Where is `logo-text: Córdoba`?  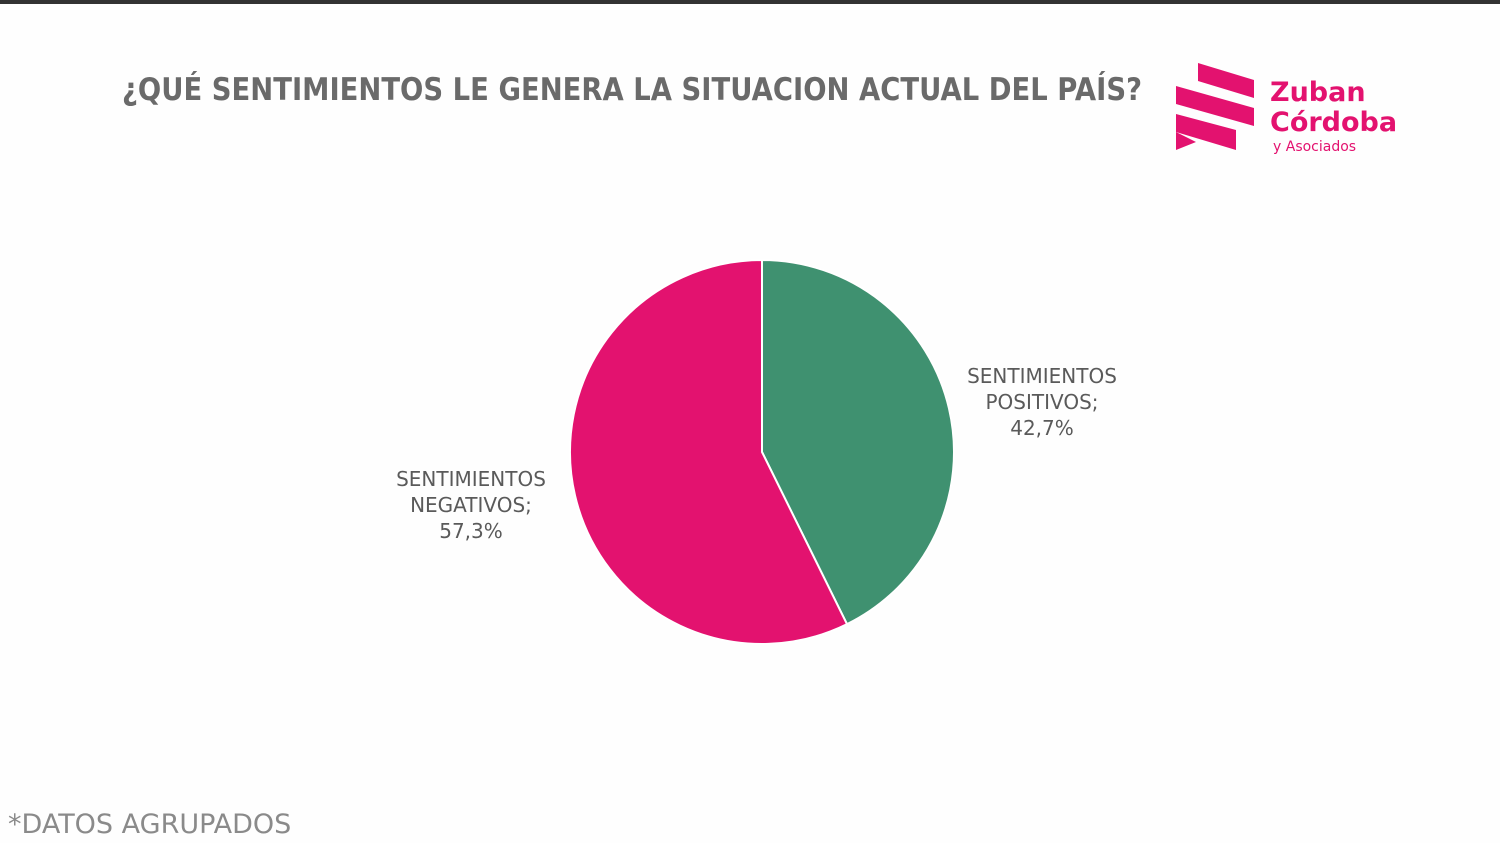 logo-text: Córdoba is located at coordinates (1333, 122).